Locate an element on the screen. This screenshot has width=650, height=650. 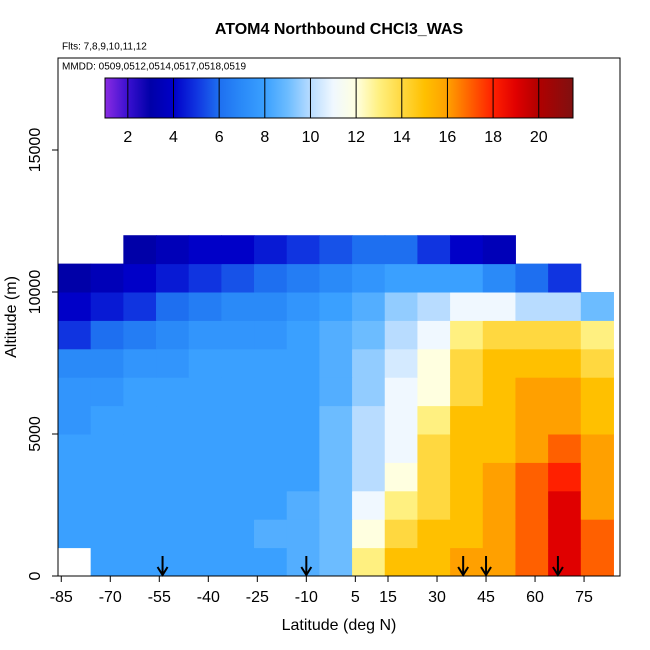
colorbar-tick-label: 2 is located at coordinates (127, 137).